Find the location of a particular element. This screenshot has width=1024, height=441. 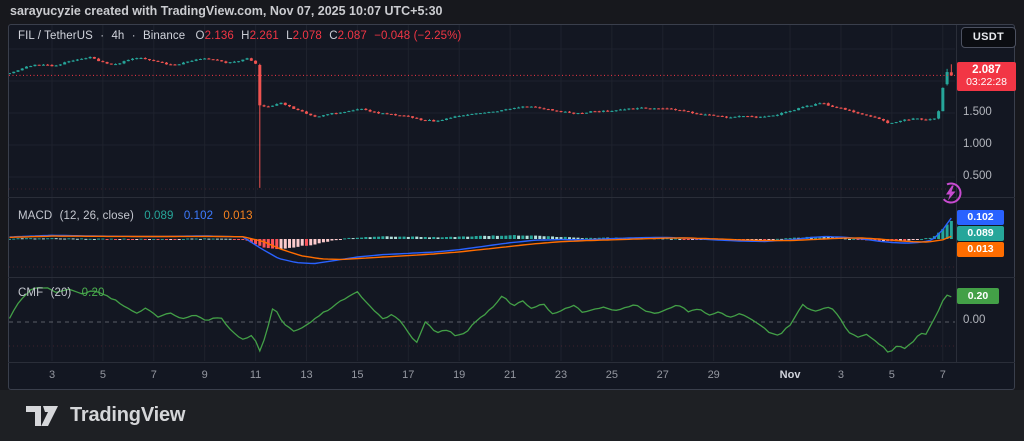

change-value: −0.048 (−2.25%) is located at coordinates (418, 36).